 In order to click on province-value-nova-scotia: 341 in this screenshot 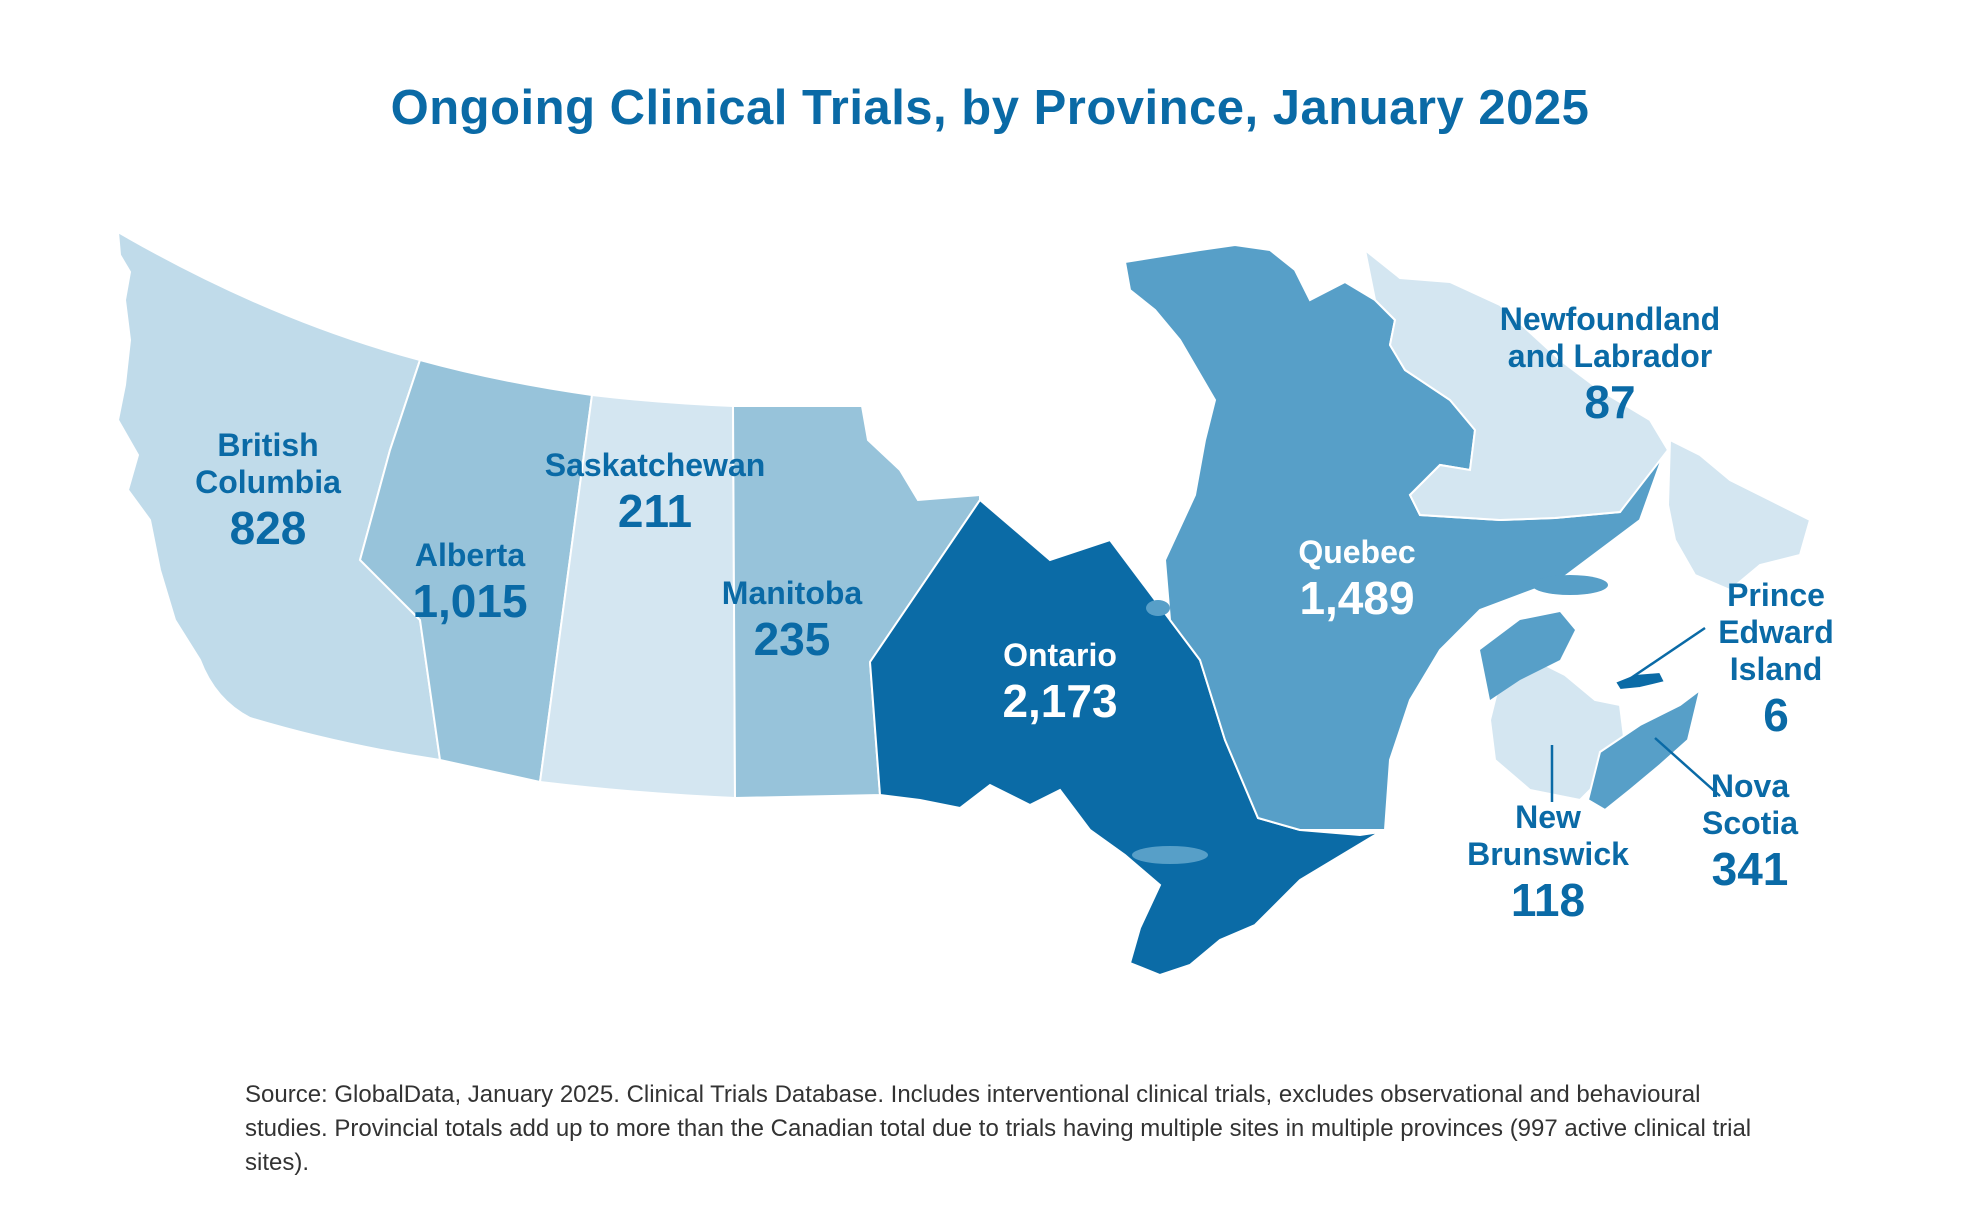, I will do `click(1750, 869)`.